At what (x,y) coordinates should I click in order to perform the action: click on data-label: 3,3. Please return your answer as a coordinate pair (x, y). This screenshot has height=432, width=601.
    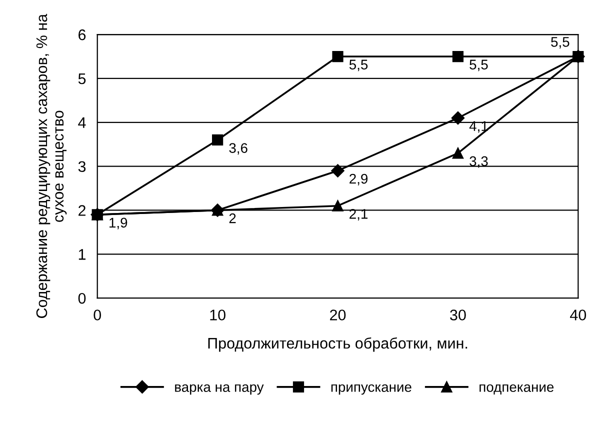
    Looking at the image, I should click on (479, 162).